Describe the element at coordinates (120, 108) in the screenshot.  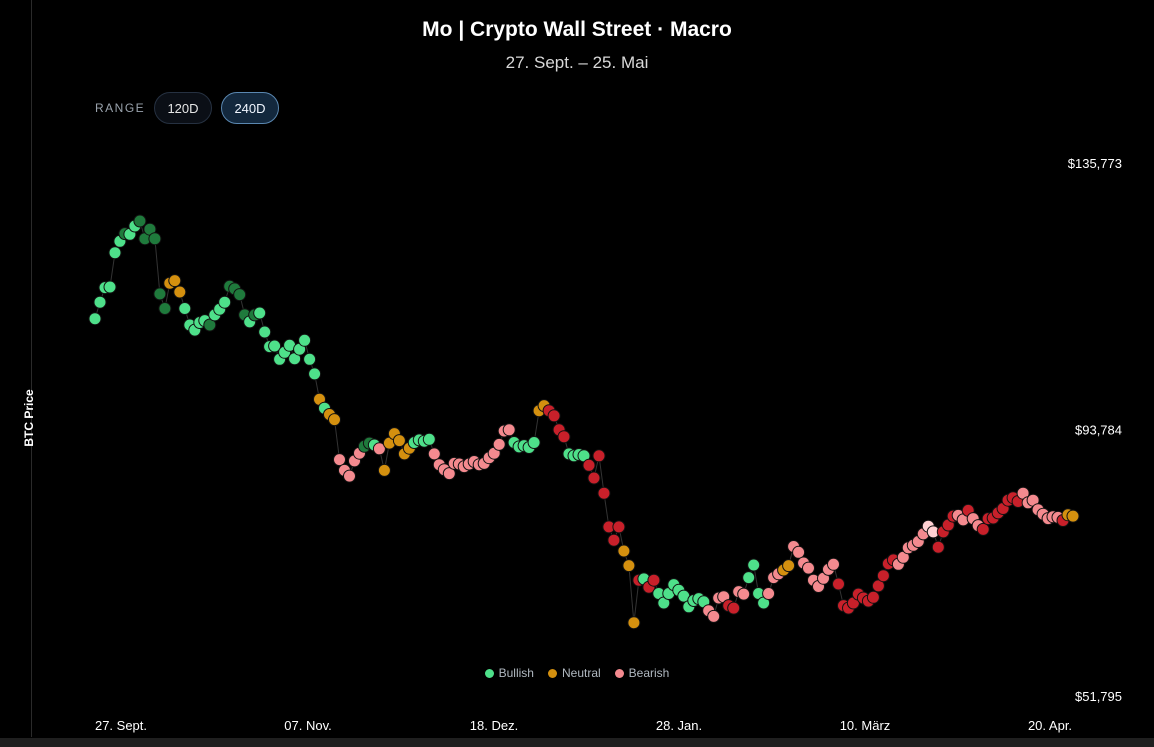
I see `range-label: RANGE` at that location.